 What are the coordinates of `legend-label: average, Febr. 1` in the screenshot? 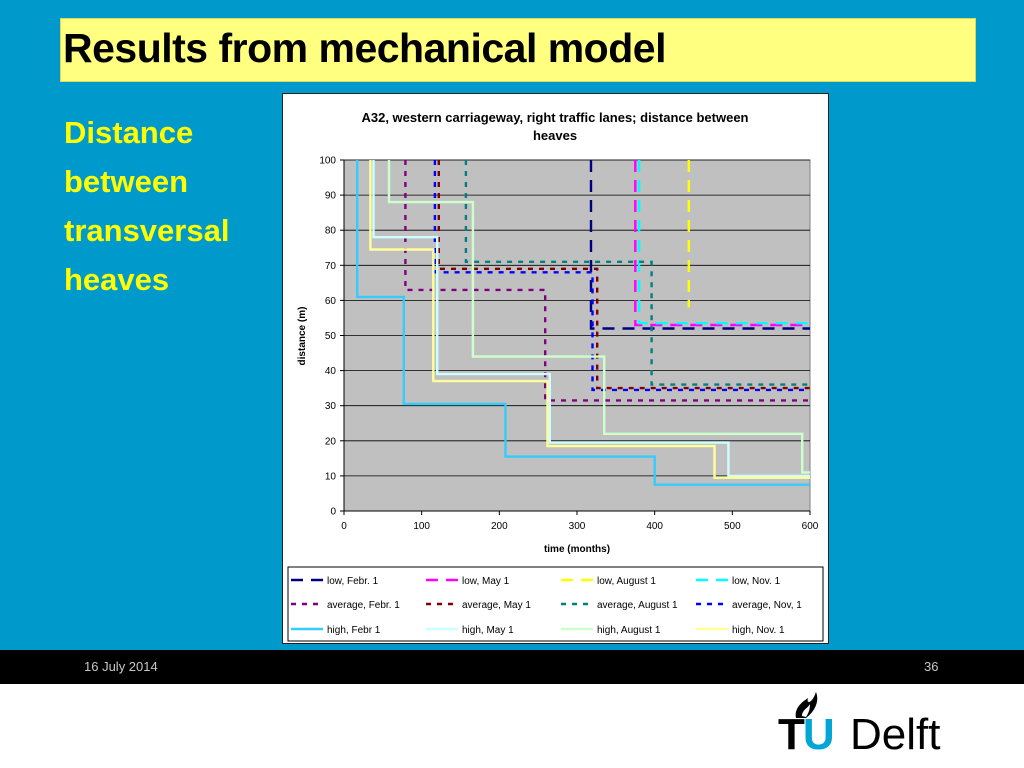 It's located at (363, 605).